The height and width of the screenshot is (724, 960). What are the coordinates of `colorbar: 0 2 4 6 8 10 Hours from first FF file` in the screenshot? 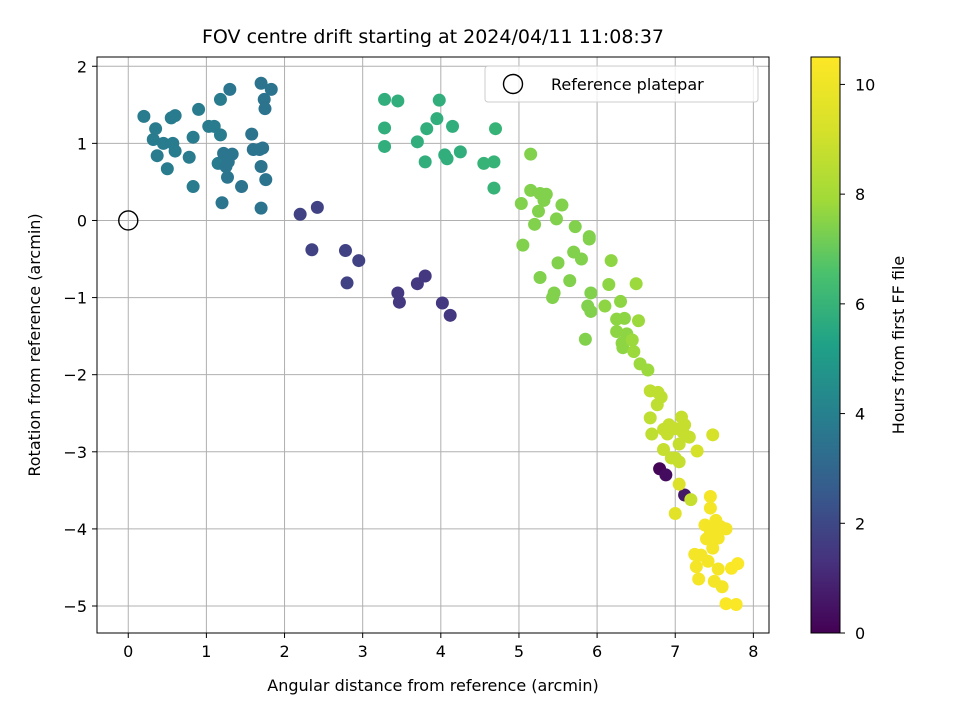 It's located at (859, 349).